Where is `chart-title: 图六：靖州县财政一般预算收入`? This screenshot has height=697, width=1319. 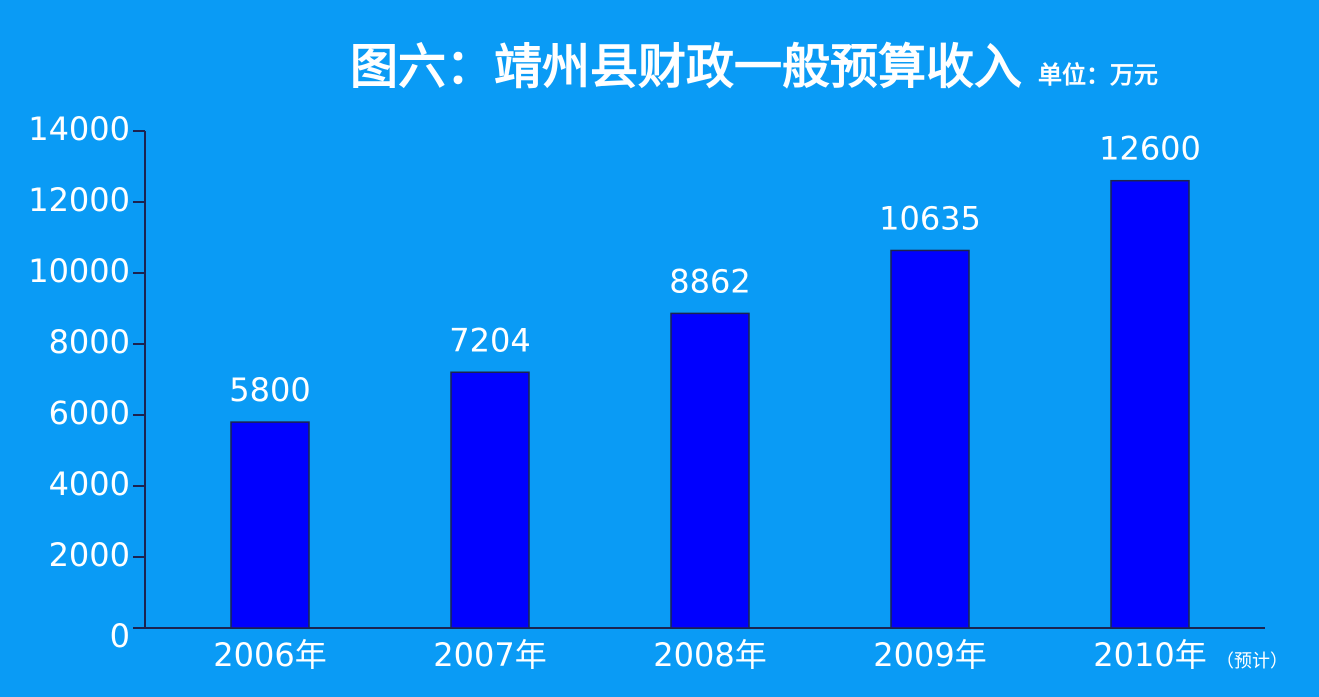
chart-title: 图六：靖州县财政一般预算收入 is located at coordinates (686, 67).